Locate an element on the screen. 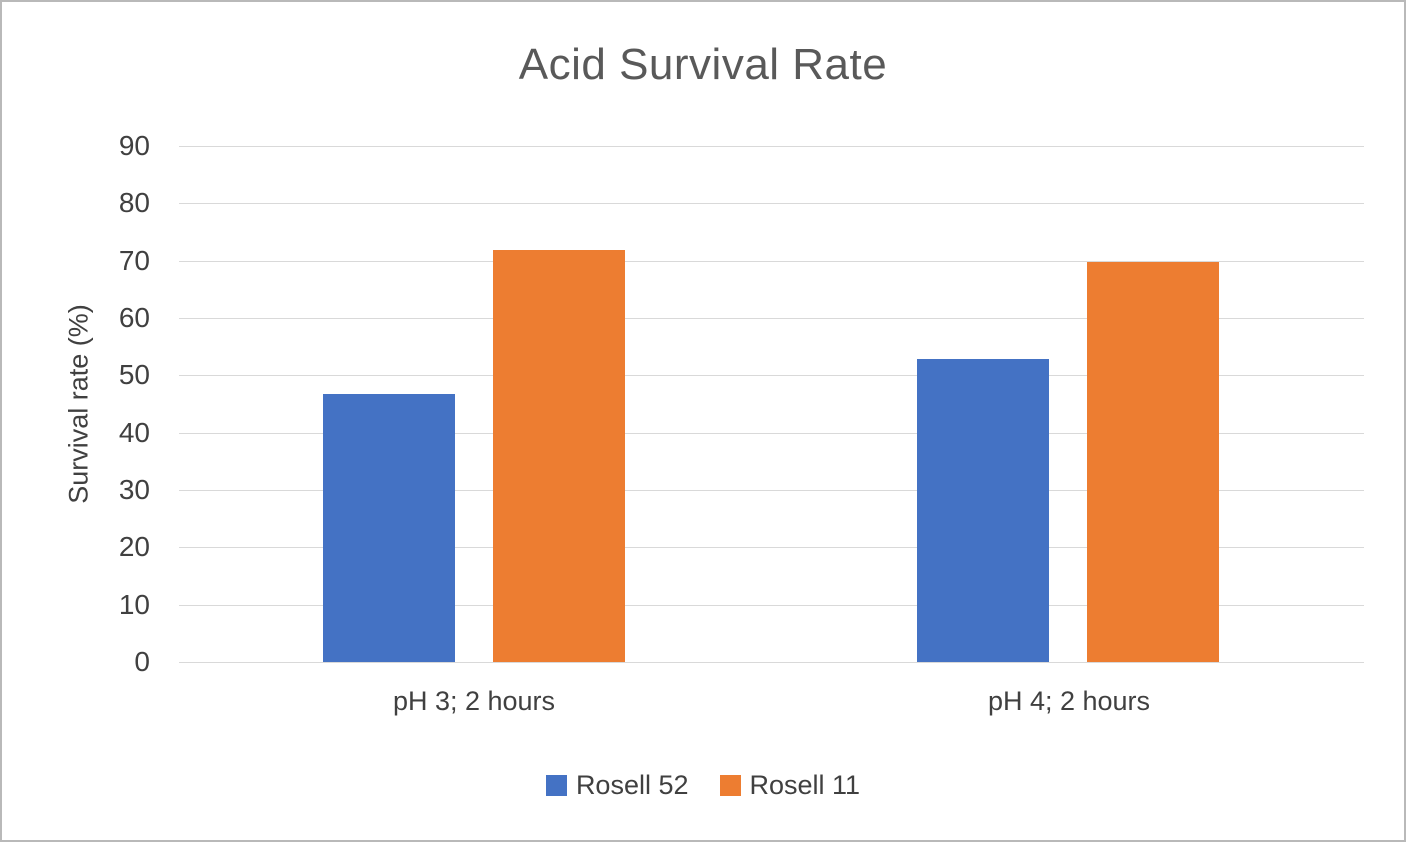 The height and width of the screenshot is (842, 1406). y-tick-label: 80 is located at coordinates (134, 203).